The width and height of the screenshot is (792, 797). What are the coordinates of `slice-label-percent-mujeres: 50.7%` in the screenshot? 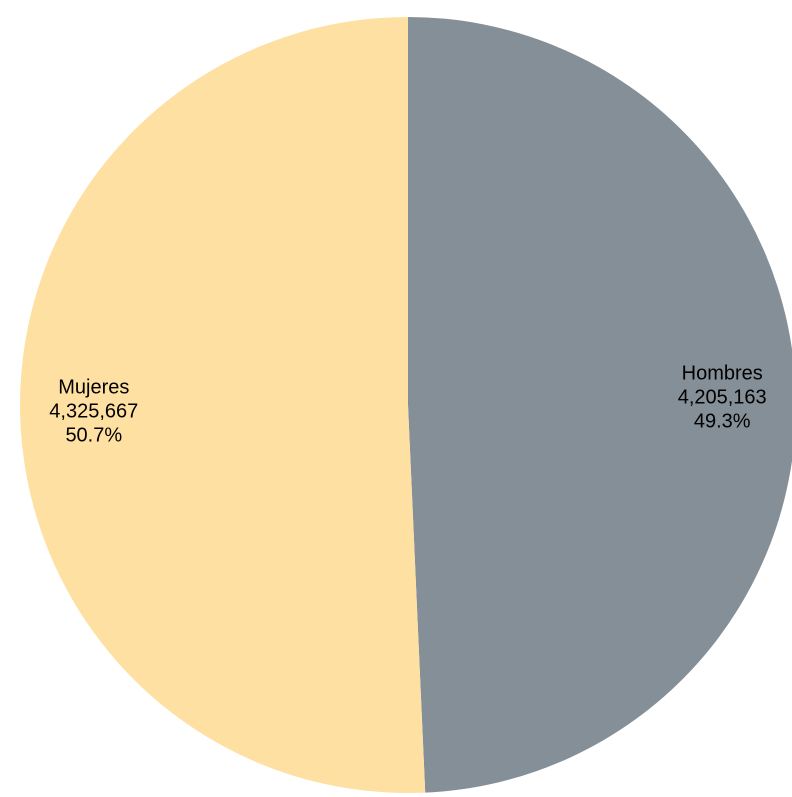 It's located at (93, 435).